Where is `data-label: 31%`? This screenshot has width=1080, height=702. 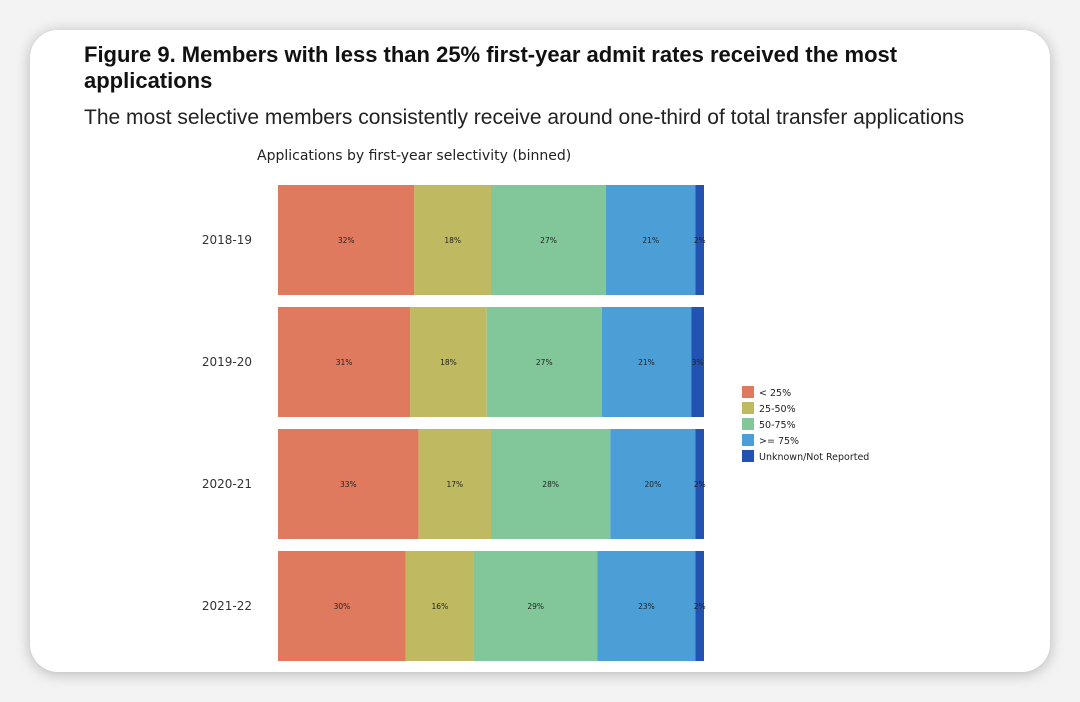
data-label: 31% is located at coordinates (344, 362).